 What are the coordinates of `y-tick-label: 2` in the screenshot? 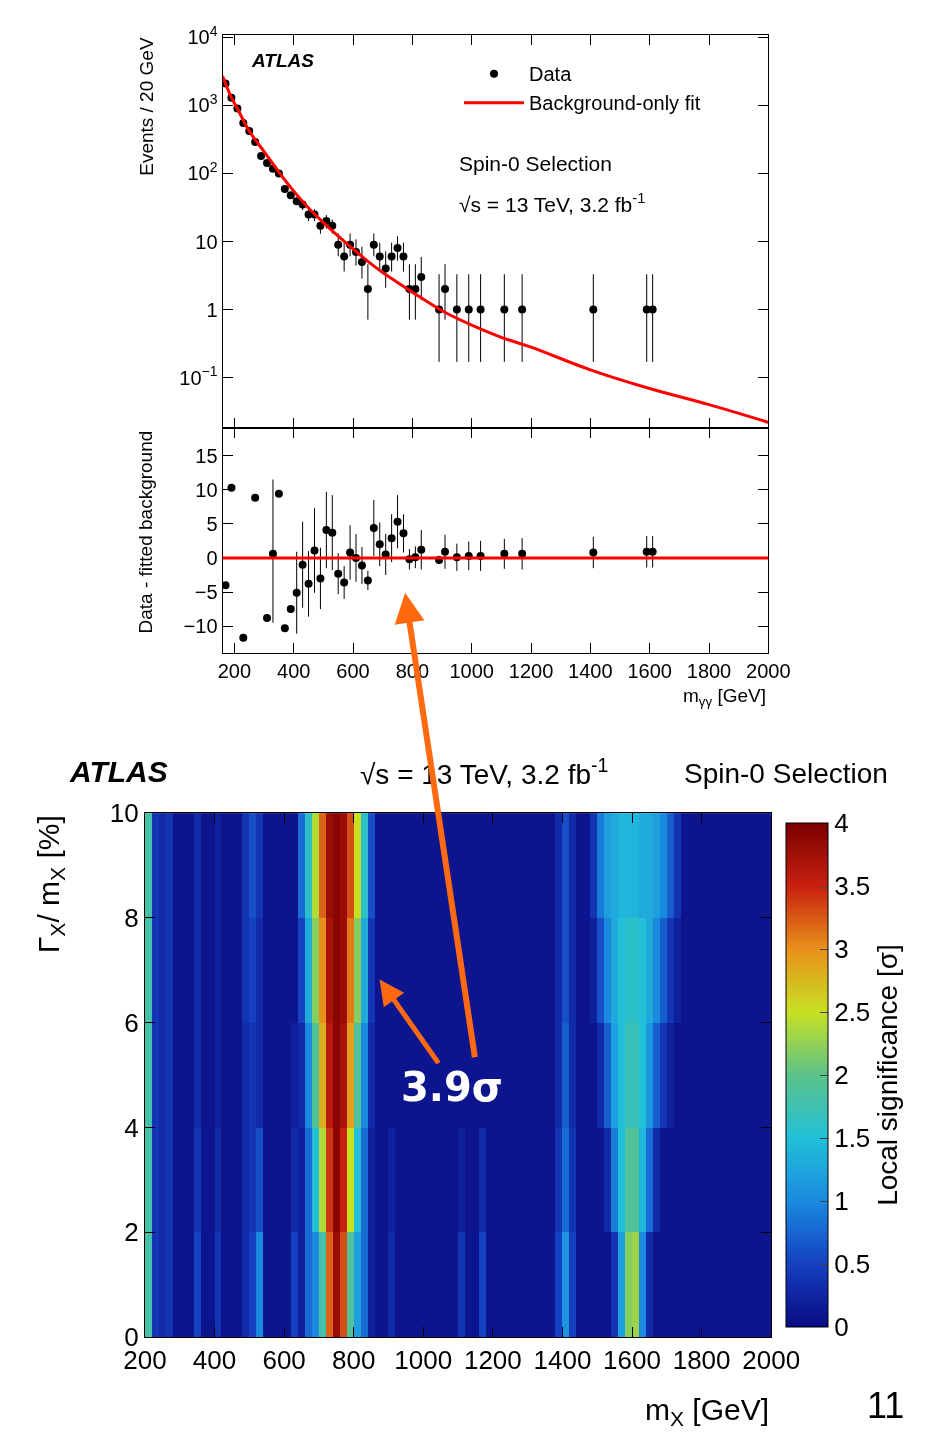 It's located at (131, 1232).